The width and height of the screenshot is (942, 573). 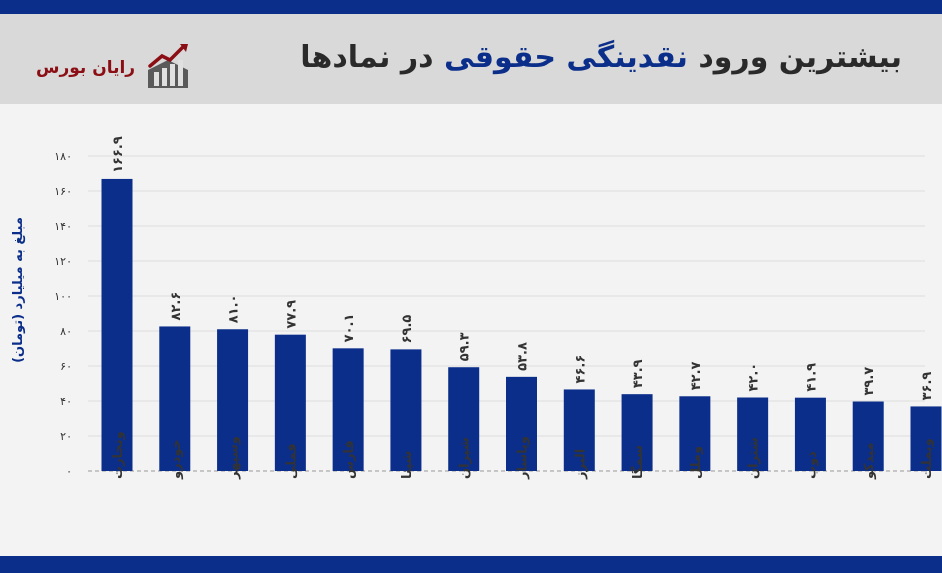 What do you see at coordinates (234, 309) in the screenshot?
I see `value-label: ۸۱.۰` at bounding box center [234, 309].